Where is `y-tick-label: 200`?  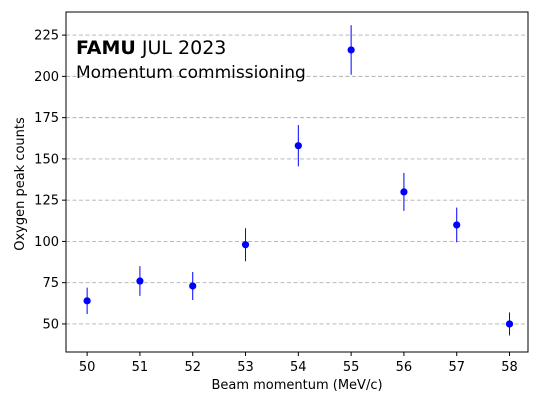 y-tick-label: 200 is located at coordinates (46, 77).